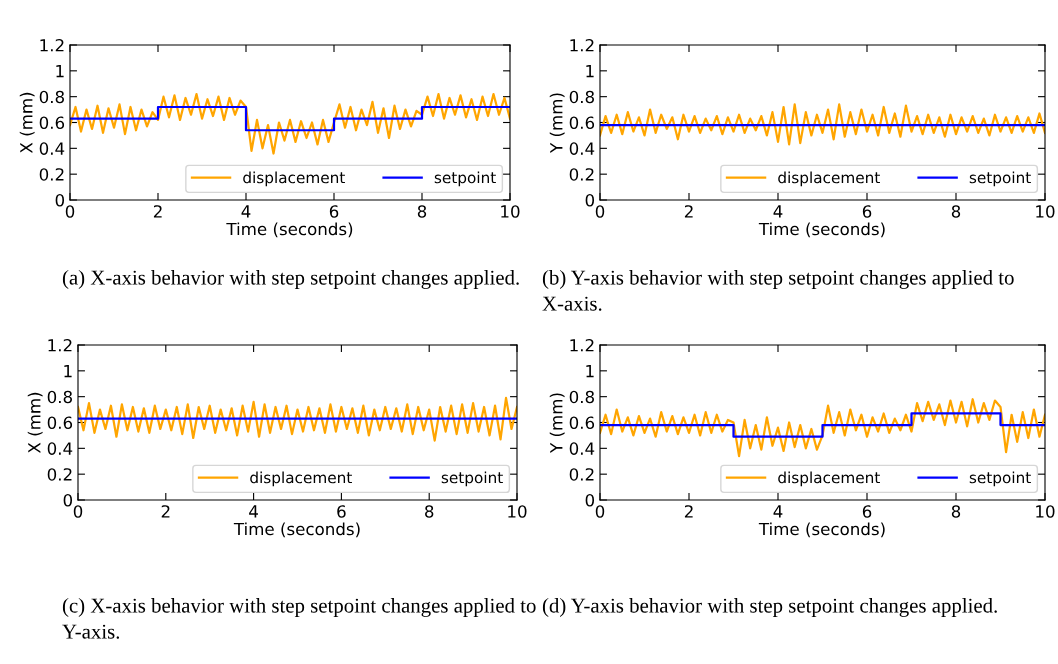 The height and width of the screenshot is (664, 1058). I want to click on text: (a) X-axis behavior with step setpoint changes applied., so click(290, 279).